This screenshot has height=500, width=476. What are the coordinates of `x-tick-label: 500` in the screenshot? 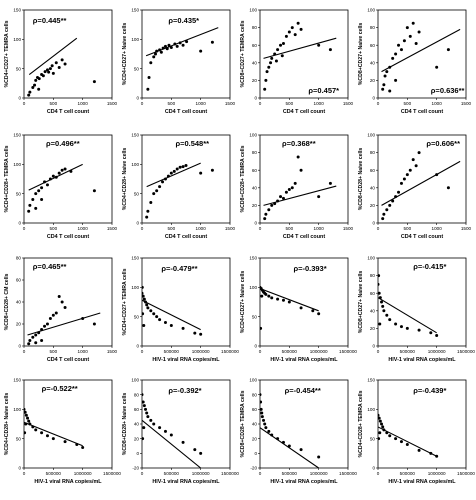 It's located at (289, 228).